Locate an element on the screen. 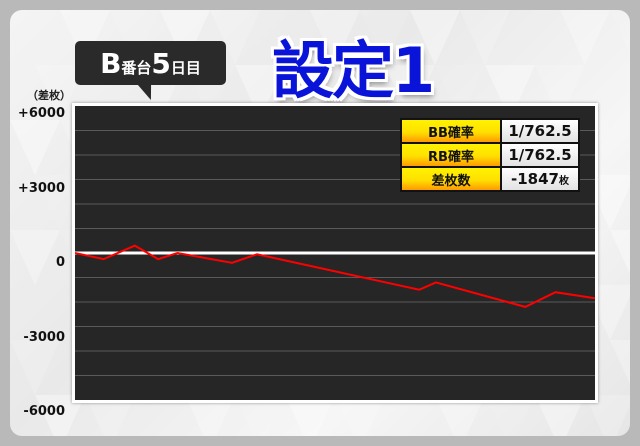 Image resolution: width=640 pixels, height=446 pixels. stat-row-diff: 差枚数 -1847枚 is located at coordinates (490, 179).